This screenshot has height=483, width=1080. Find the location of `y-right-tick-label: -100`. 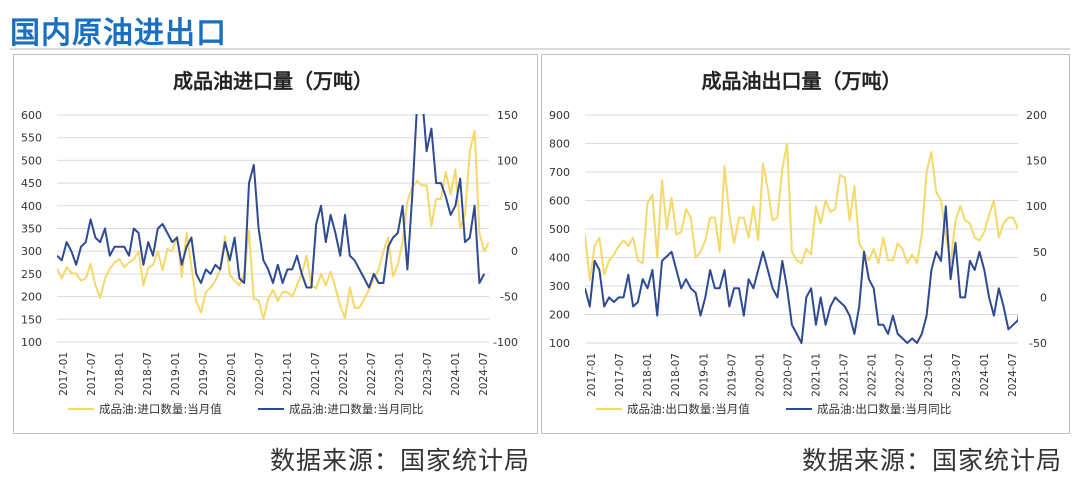

y-right-tick-label: -100 is located at coordinates (505, 342).